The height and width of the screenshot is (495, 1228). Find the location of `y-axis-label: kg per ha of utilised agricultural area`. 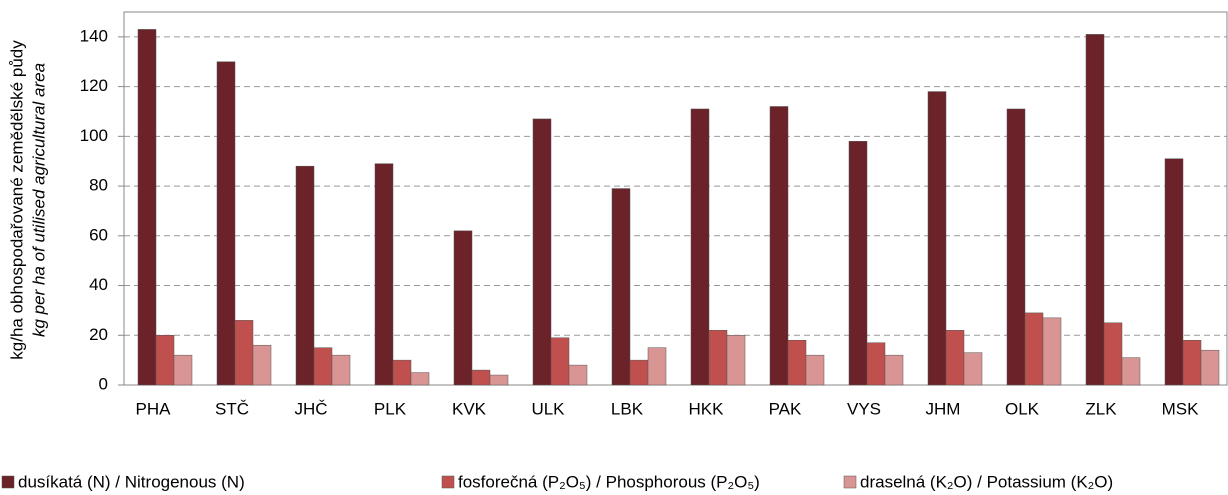

y-axis-label: kg per ha of utilised agricultural area is located at coordinates (38, 200).